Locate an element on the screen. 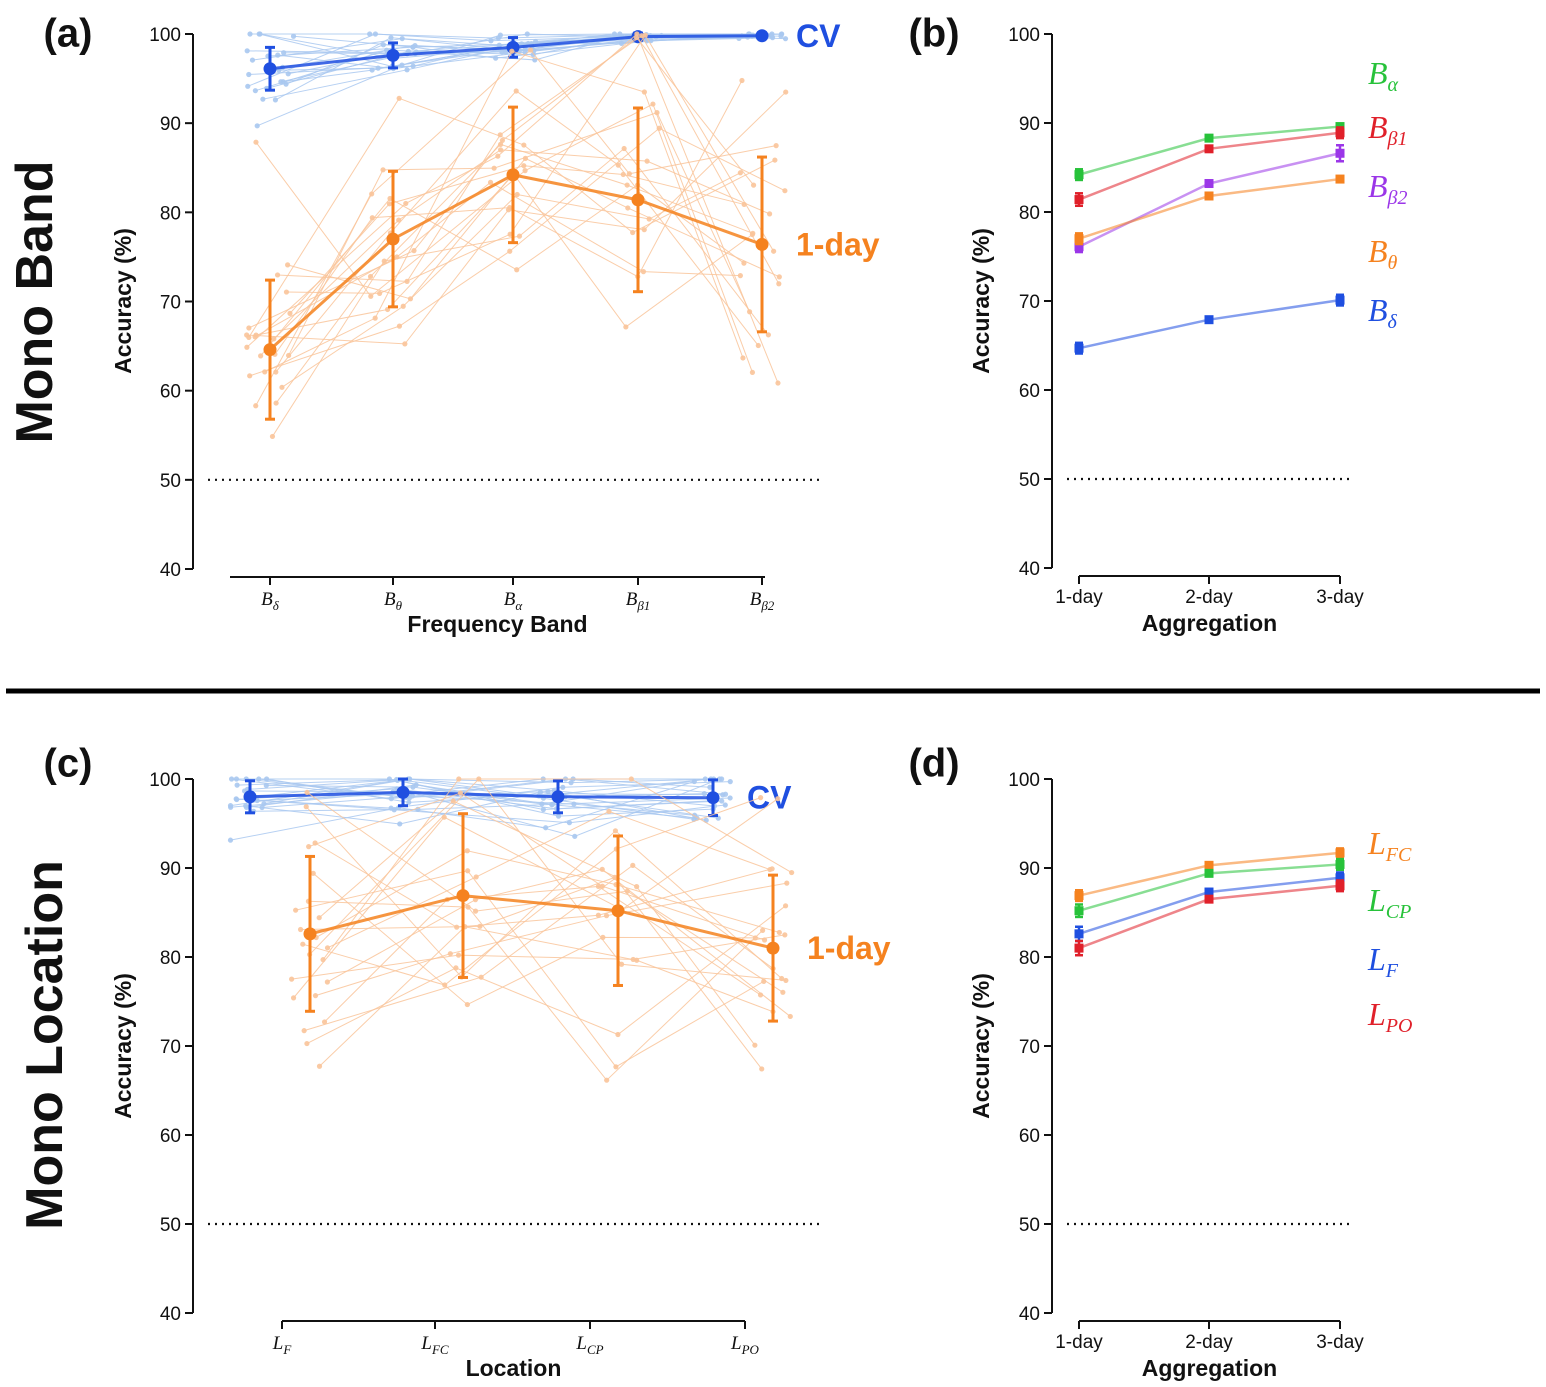  series-LCP-legend-label: LCP is located at coordinates (1389, 902).